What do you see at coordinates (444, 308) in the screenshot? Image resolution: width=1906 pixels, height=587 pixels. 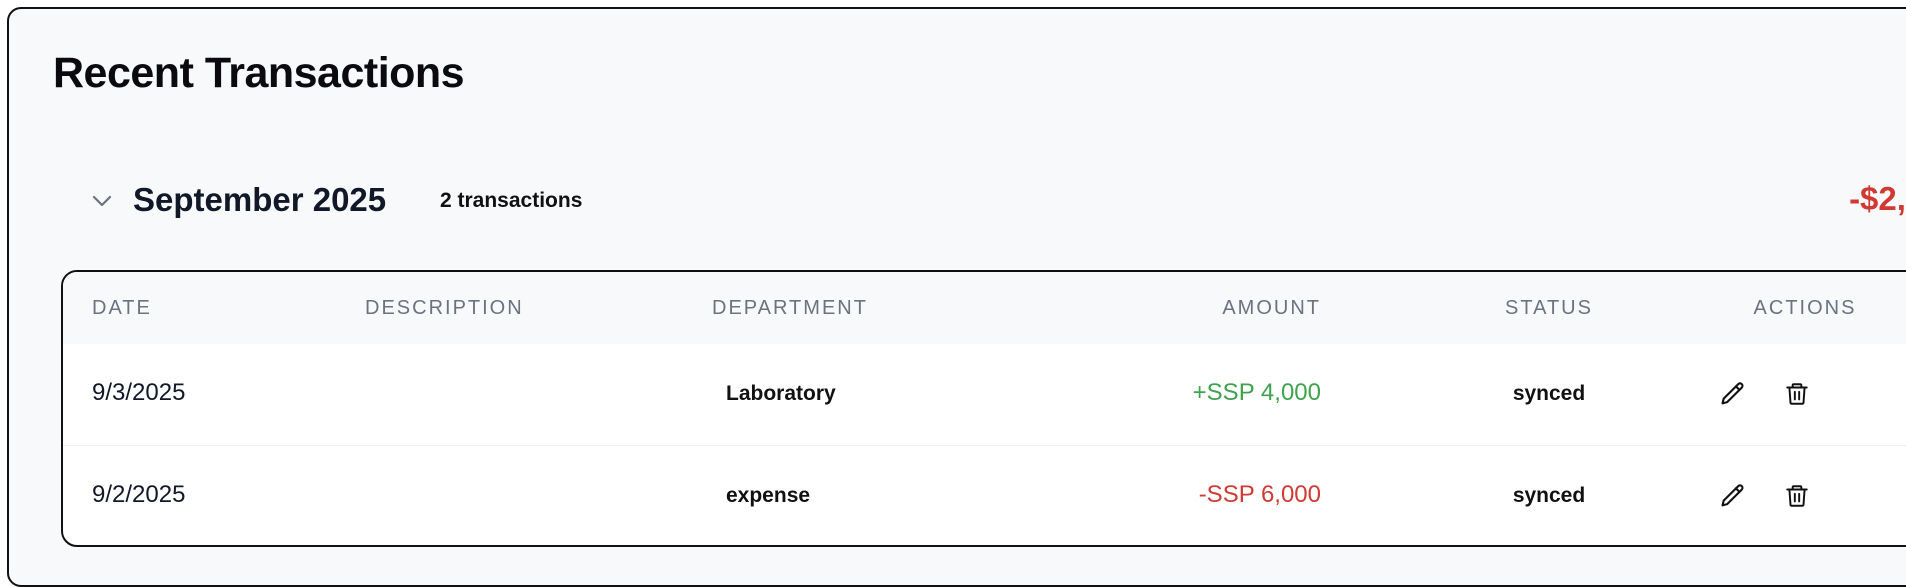 I see `header-description: DESCRIPTION` at bounding box center [444, 308].